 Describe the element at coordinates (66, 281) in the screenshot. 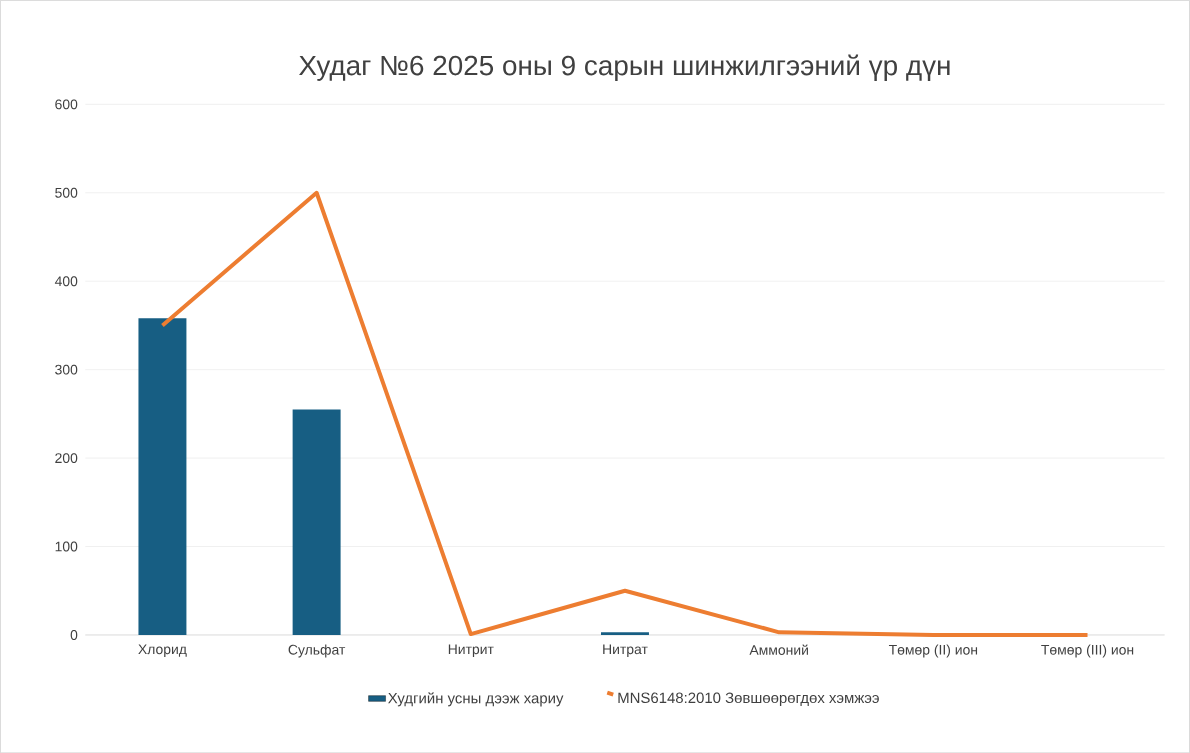

I see `y-tick-label: 400` at that location.